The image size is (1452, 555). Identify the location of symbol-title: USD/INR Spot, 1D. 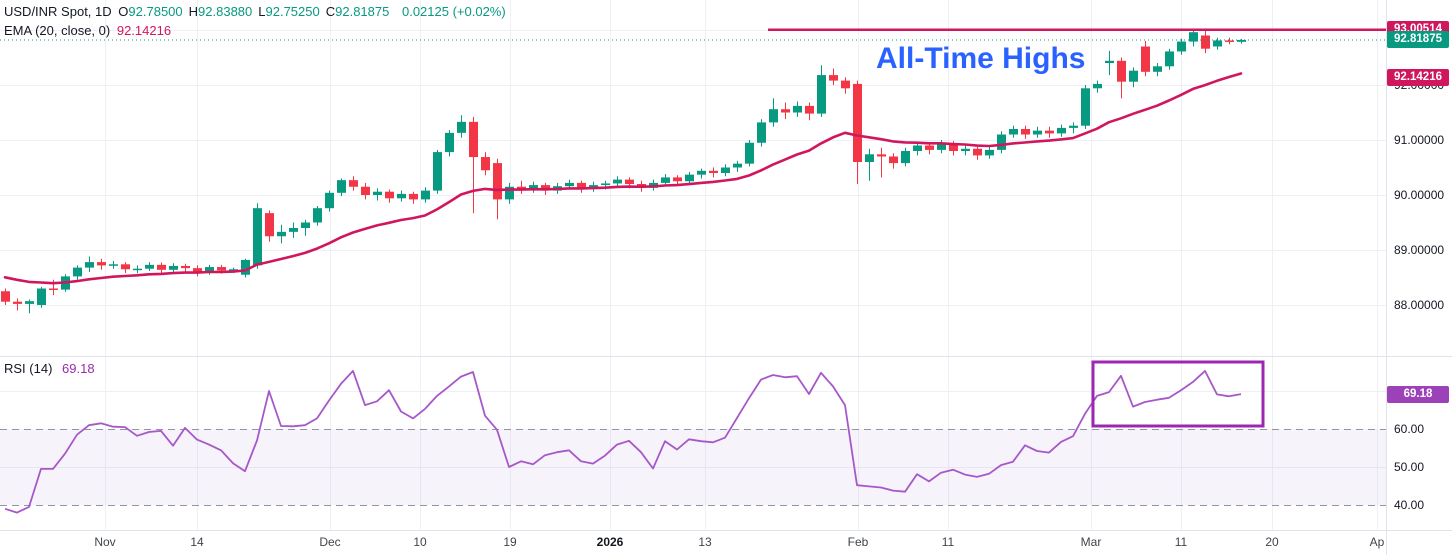
(58, 11).